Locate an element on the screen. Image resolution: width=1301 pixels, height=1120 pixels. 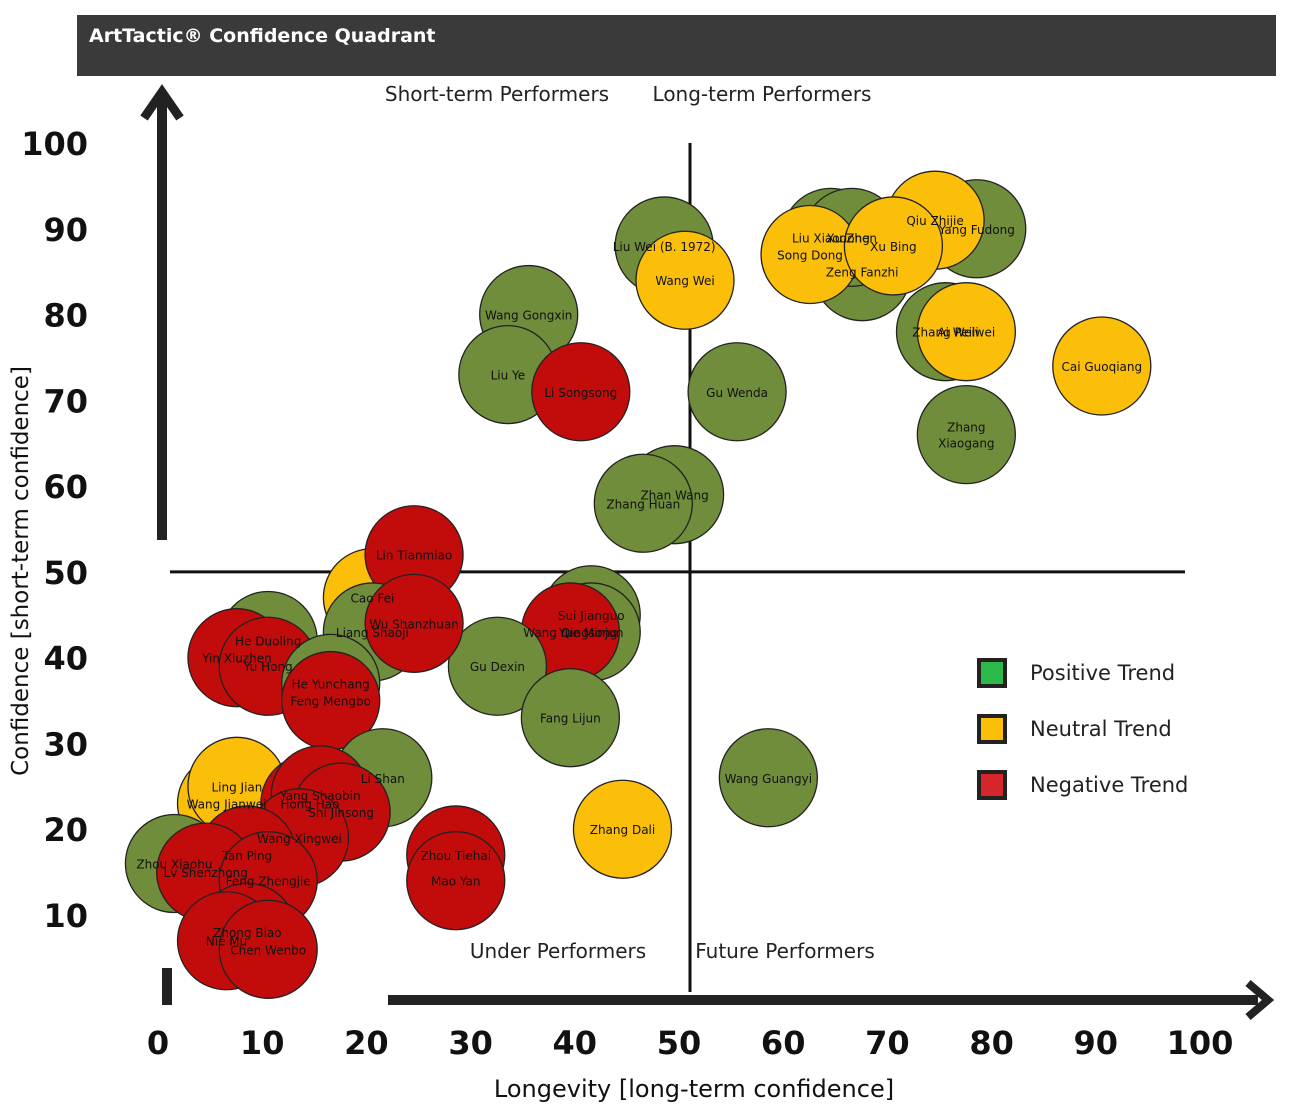
bubble-label: Gu Dexin is located at coordinates (497, 667).